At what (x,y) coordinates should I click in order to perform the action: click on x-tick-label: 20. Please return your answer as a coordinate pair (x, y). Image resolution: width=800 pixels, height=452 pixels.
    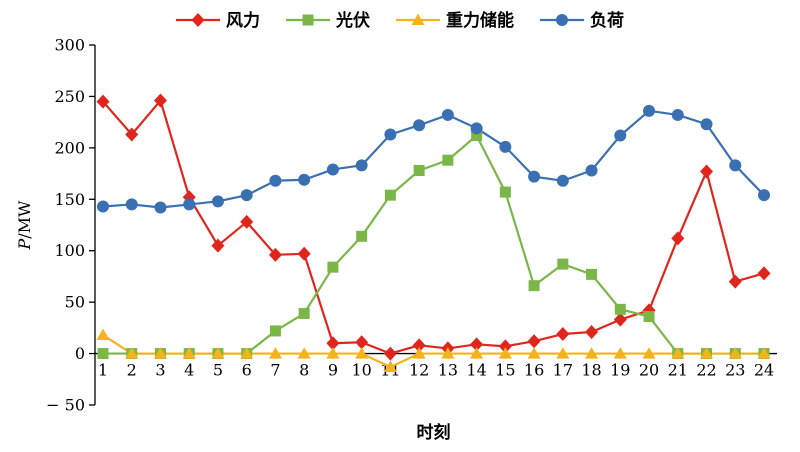
    Looking at the image, I should click on (649, 370).